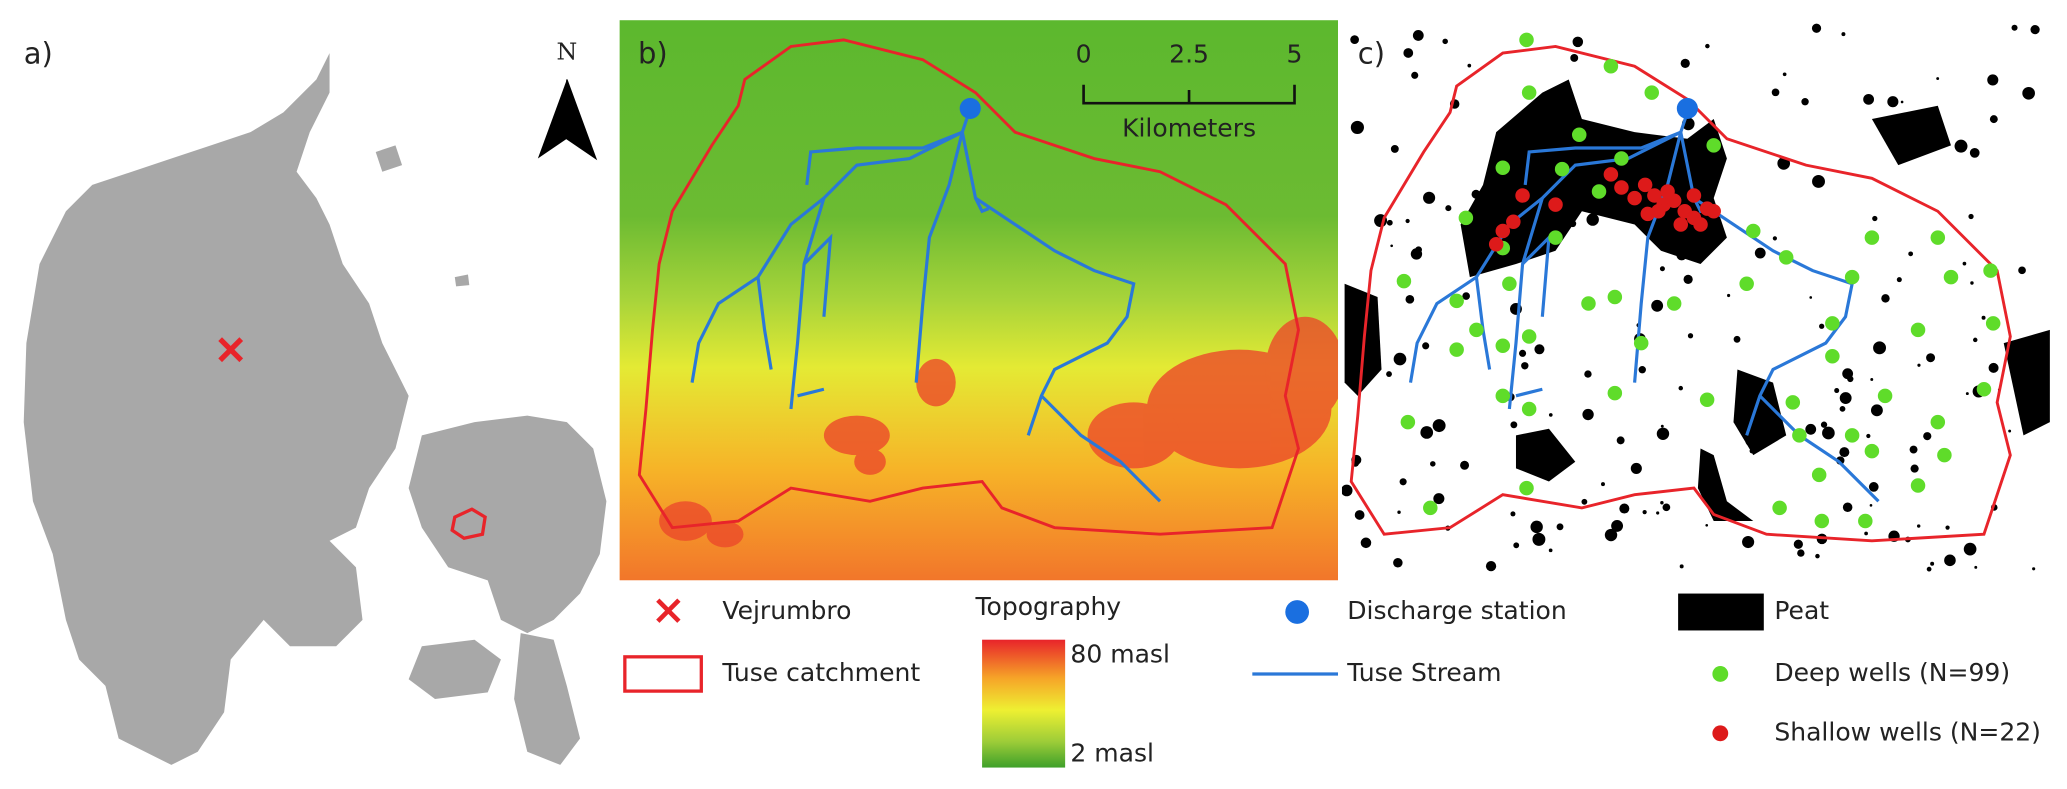  I want to click on scale-tick: 5, so click(1295, 54).